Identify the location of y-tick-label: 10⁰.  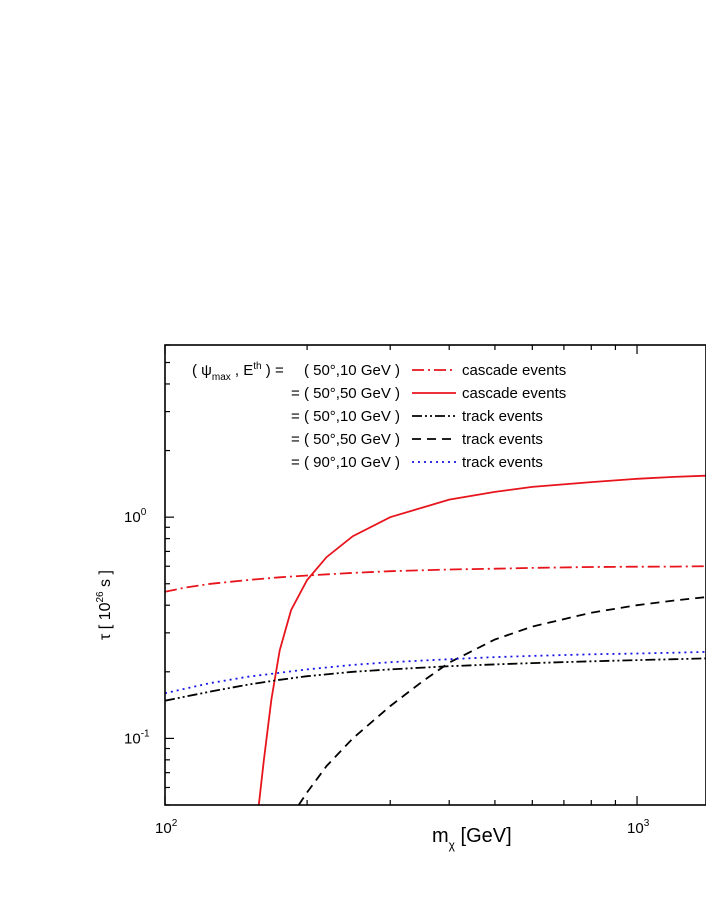
(135, 516).